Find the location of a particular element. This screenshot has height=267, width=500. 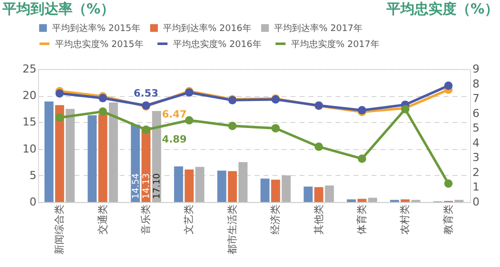

y2-tick-label: 3 is located at coordinates (476, 157).